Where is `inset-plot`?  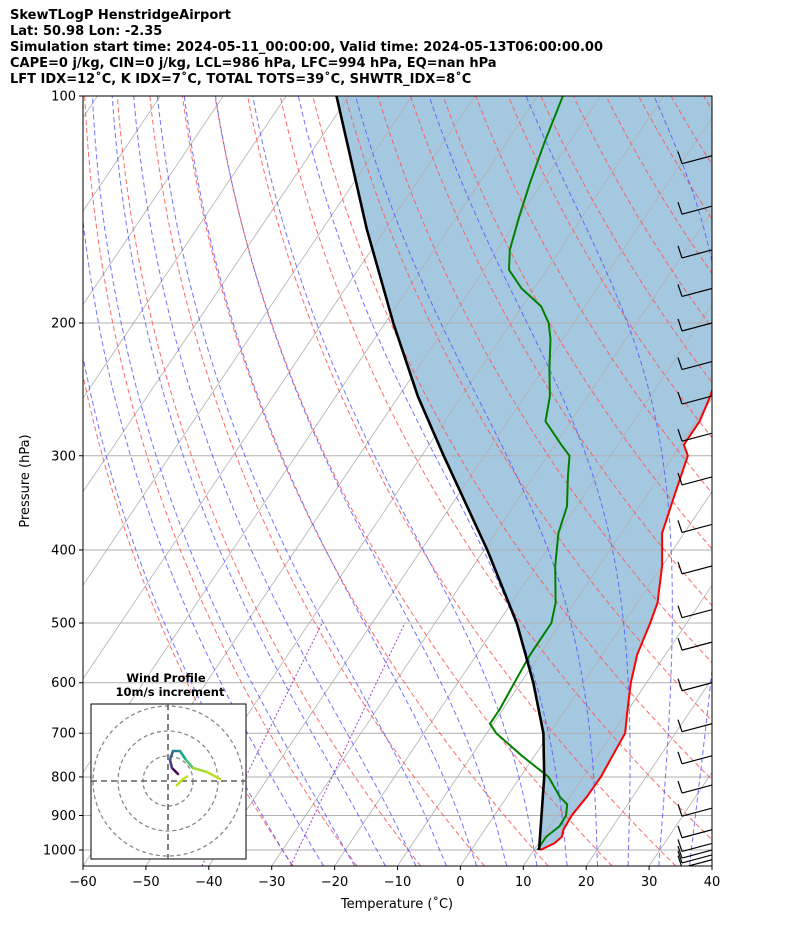 inset-plot is located at coordinates (168, 781).